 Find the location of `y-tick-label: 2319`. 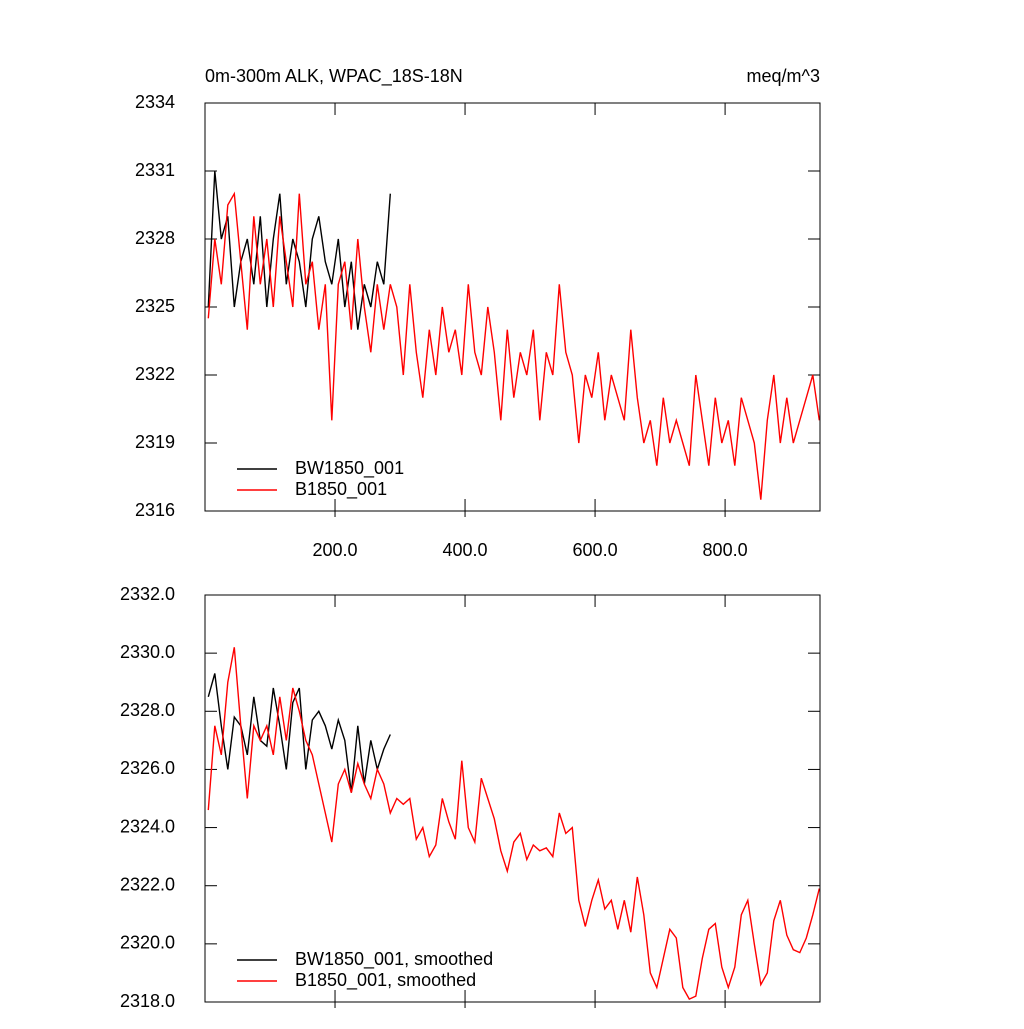

y-tick-label: 2319 is located at coordinates (155, 442).